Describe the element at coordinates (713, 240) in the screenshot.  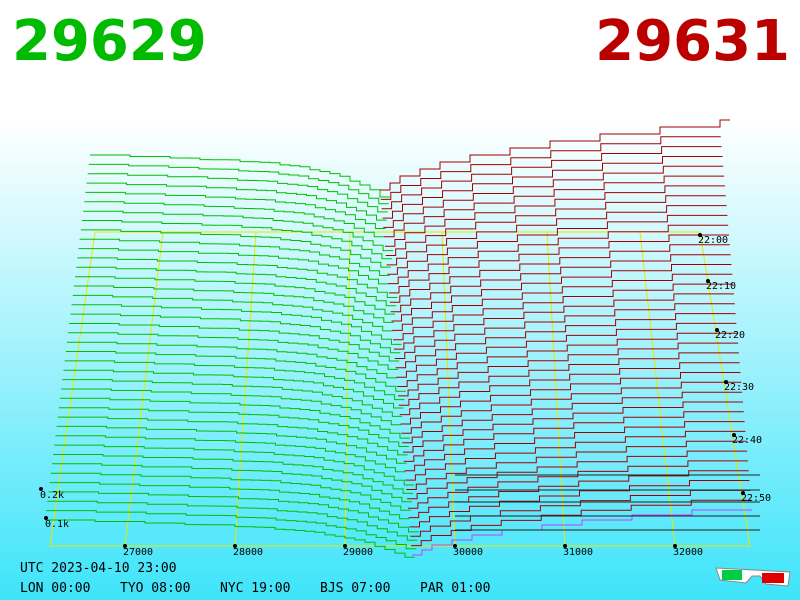
I see `time-label: 22:00` at that location.